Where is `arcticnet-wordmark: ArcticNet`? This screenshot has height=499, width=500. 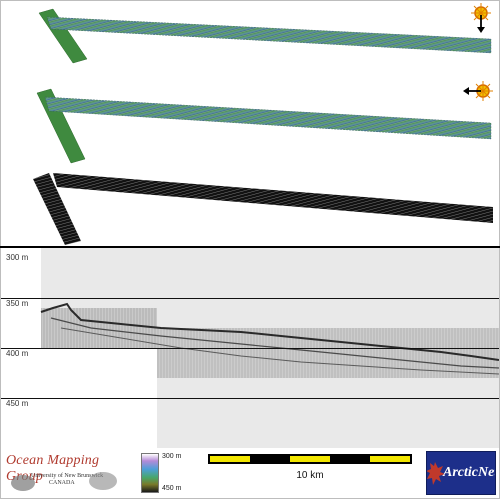
arcticnet-wordmark: ArcticNet is located at coordinates (469, 472).